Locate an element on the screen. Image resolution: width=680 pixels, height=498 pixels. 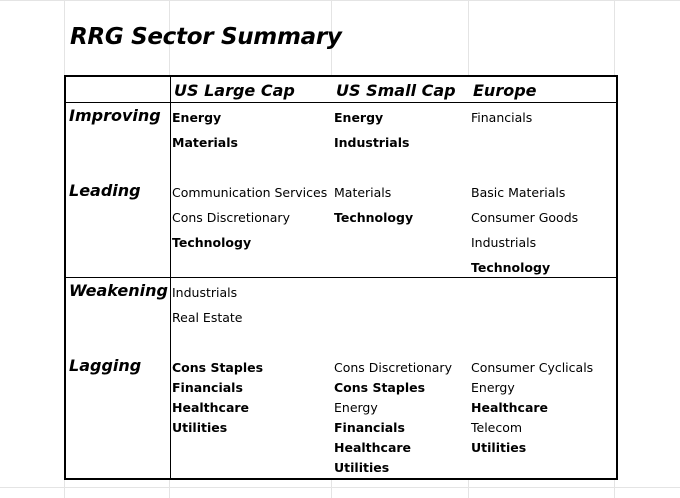
sector-cell-lagging-us-small-cap: Healthcare is located at coordinates (373, 447).